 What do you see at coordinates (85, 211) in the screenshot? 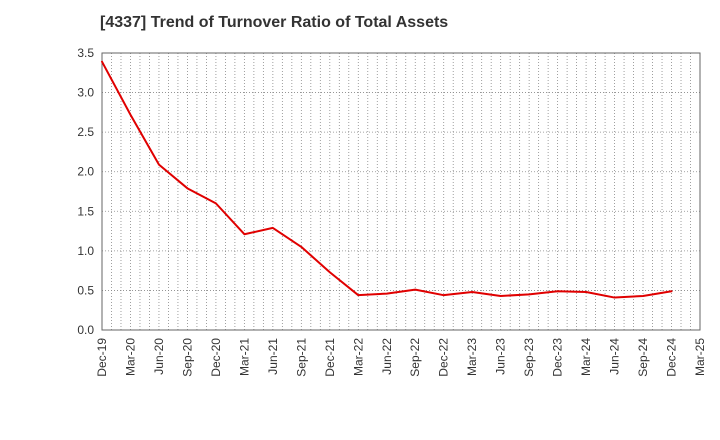
I see `y-tick-label: 1.5` at bounding box center [85, 211].